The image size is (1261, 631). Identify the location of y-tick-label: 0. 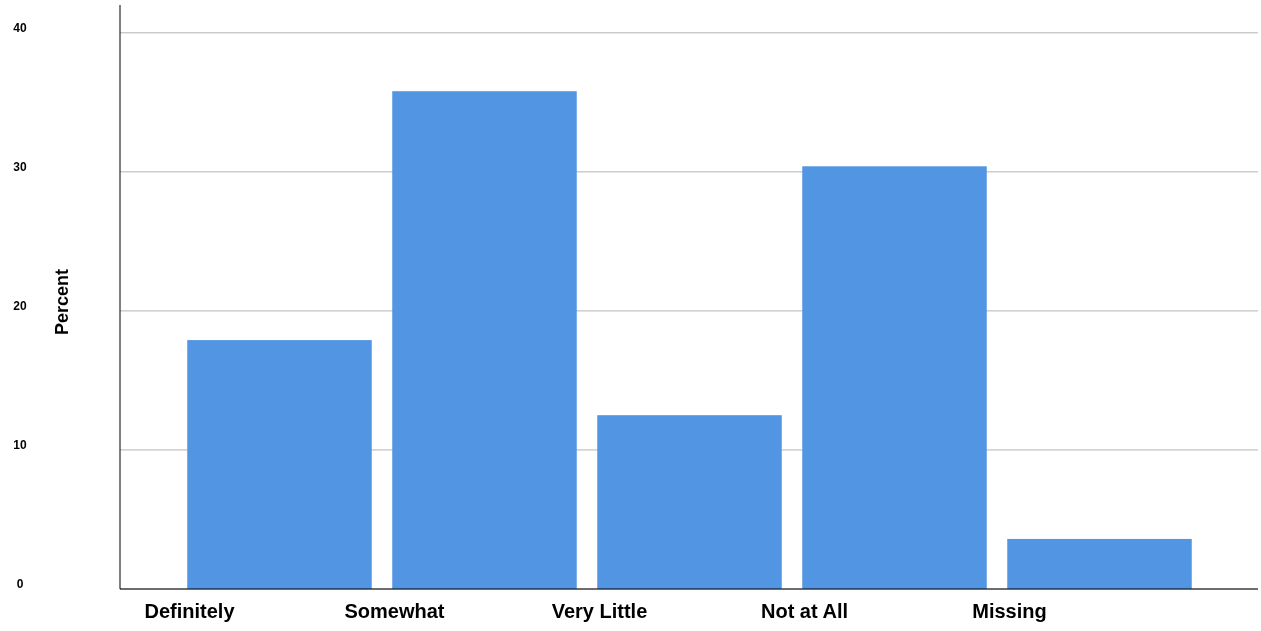
(20, 584).